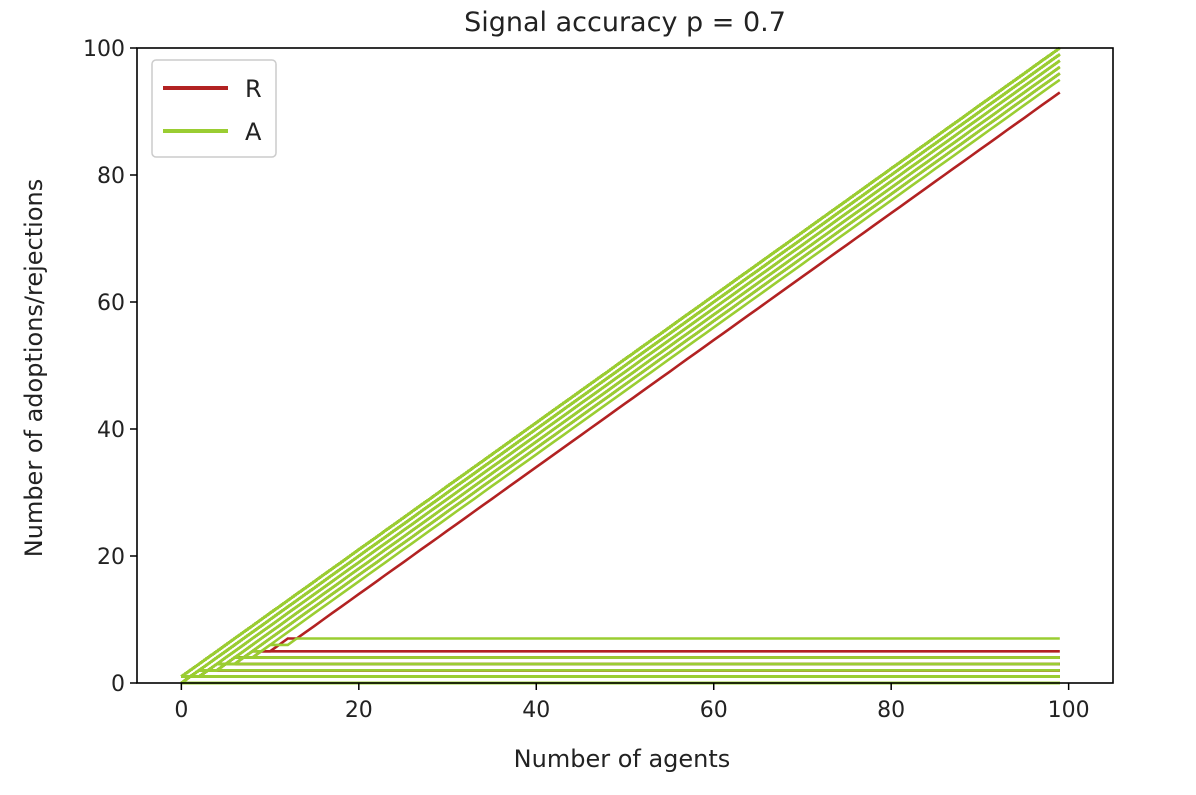  Describe the element at coordinates (111, 557) in the screenshot. I see `y-tick-label: 20` at that location.